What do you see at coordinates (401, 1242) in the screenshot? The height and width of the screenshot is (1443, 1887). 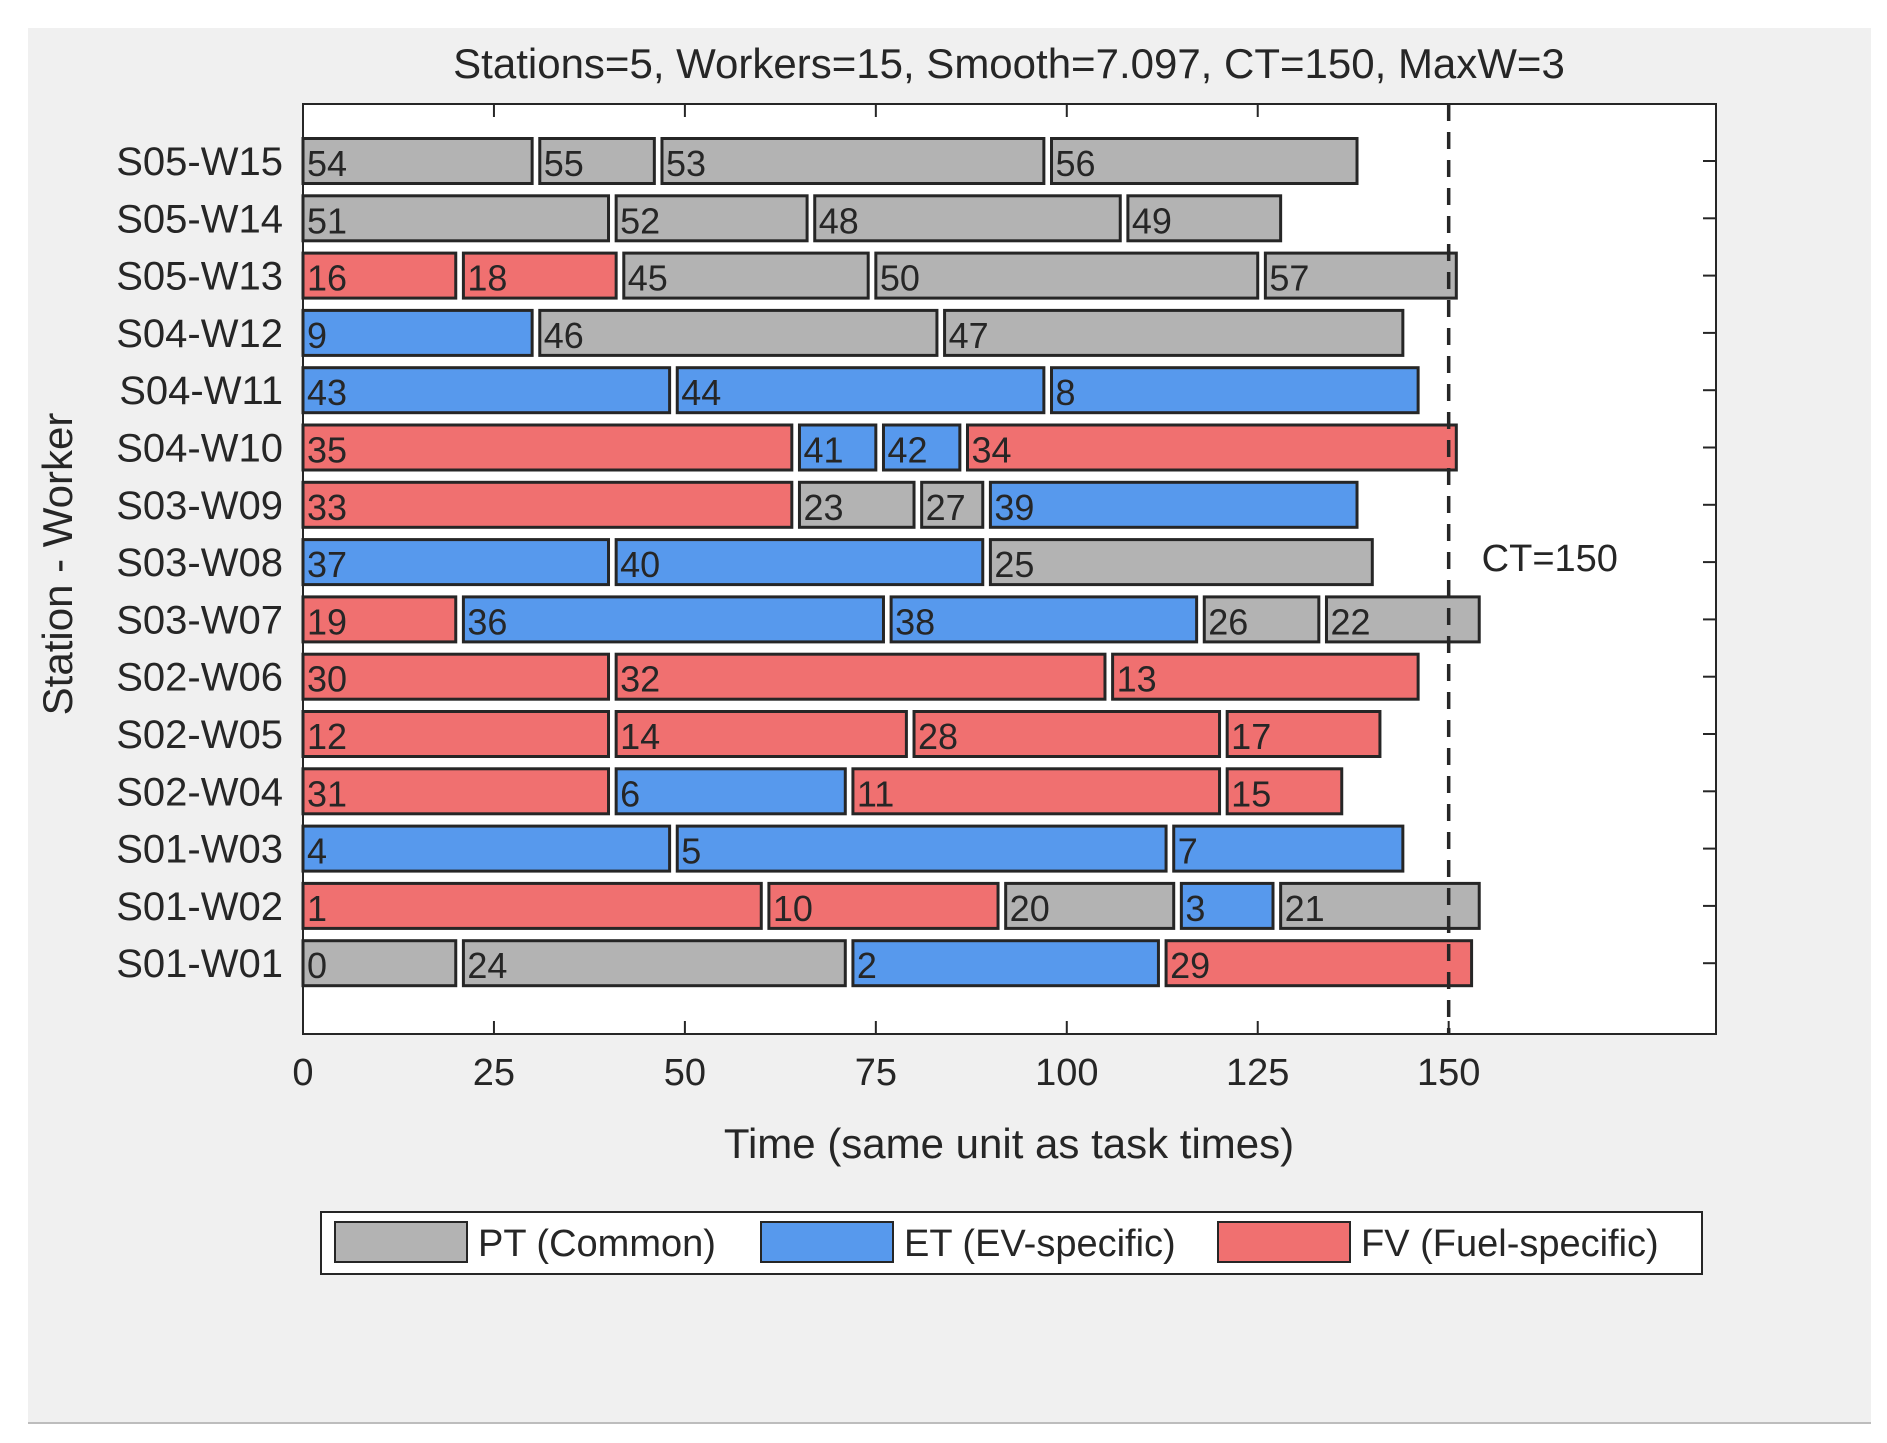 I see `legend-swatch-pt` at bounding box center [401, 1242].